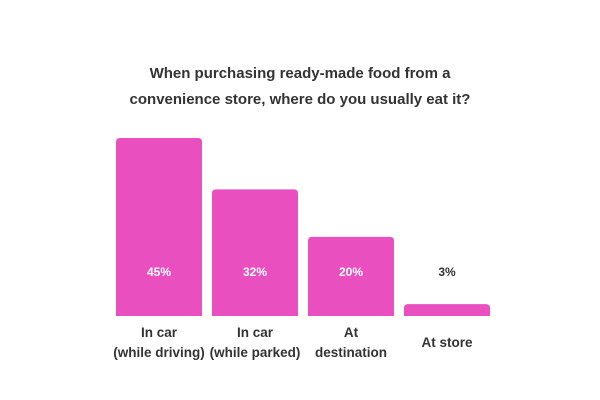  I want to click on category-label-1-line-0: In car, so click(255, 332).